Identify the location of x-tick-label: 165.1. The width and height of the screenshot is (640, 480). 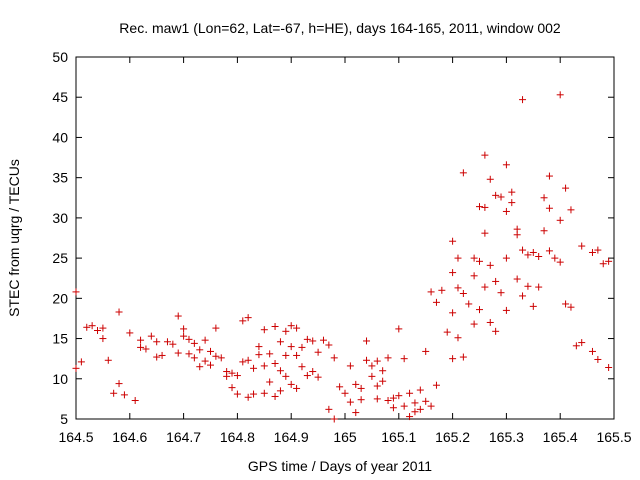
(398, 437).